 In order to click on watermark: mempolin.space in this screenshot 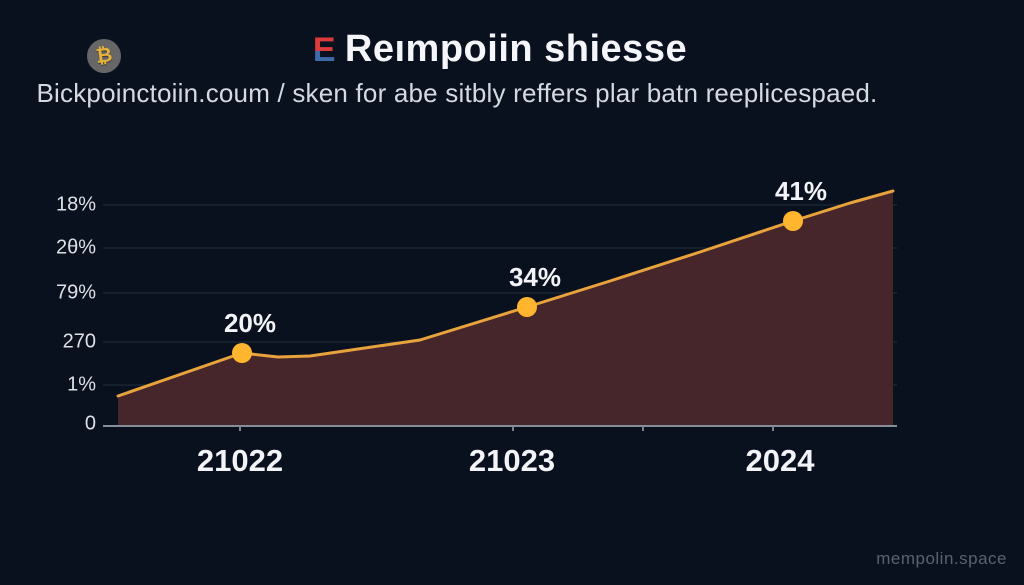, I will do `click(941, 558)`.